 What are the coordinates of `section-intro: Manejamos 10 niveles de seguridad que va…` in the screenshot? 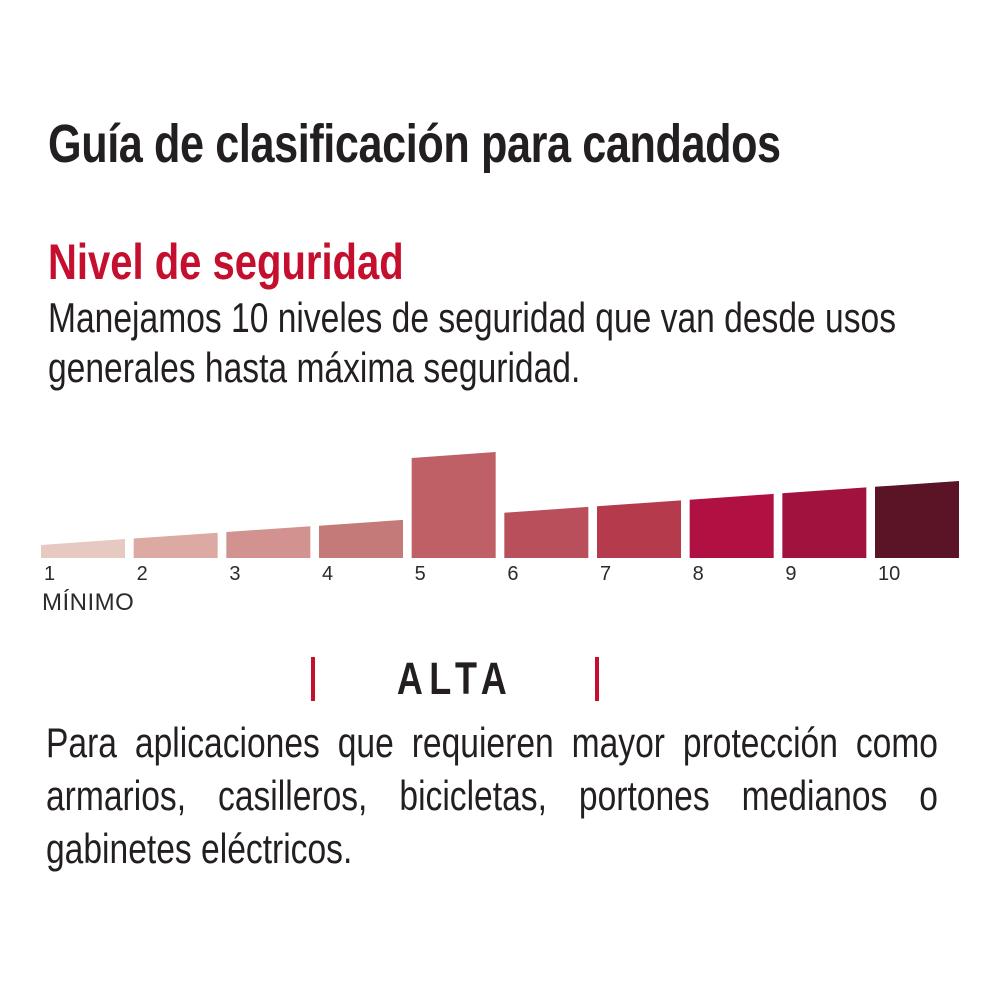 It's located at (472, 343).